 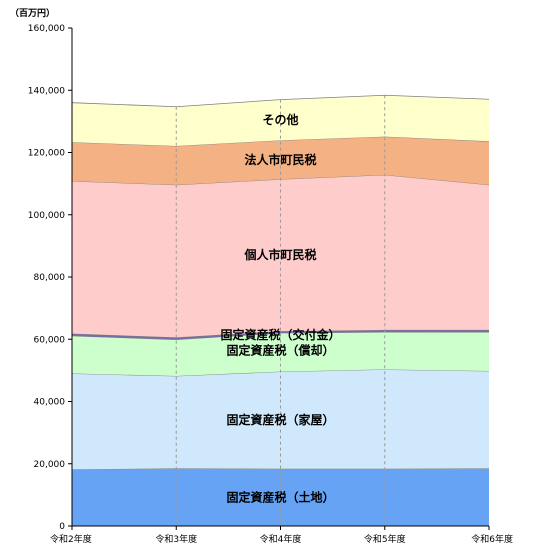 What do you see at coordinates (279, 254) in the screenshot?
I see `series-label-4: 個人市町民税` at bounding box center [279, 254].